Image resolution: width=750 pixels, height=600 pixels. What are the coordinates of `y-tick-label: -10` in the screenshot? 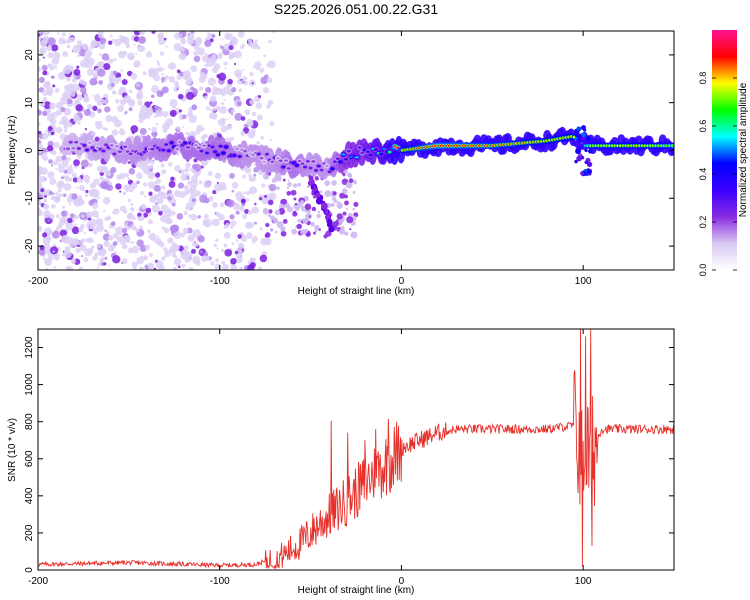 It's located at (29, 198).